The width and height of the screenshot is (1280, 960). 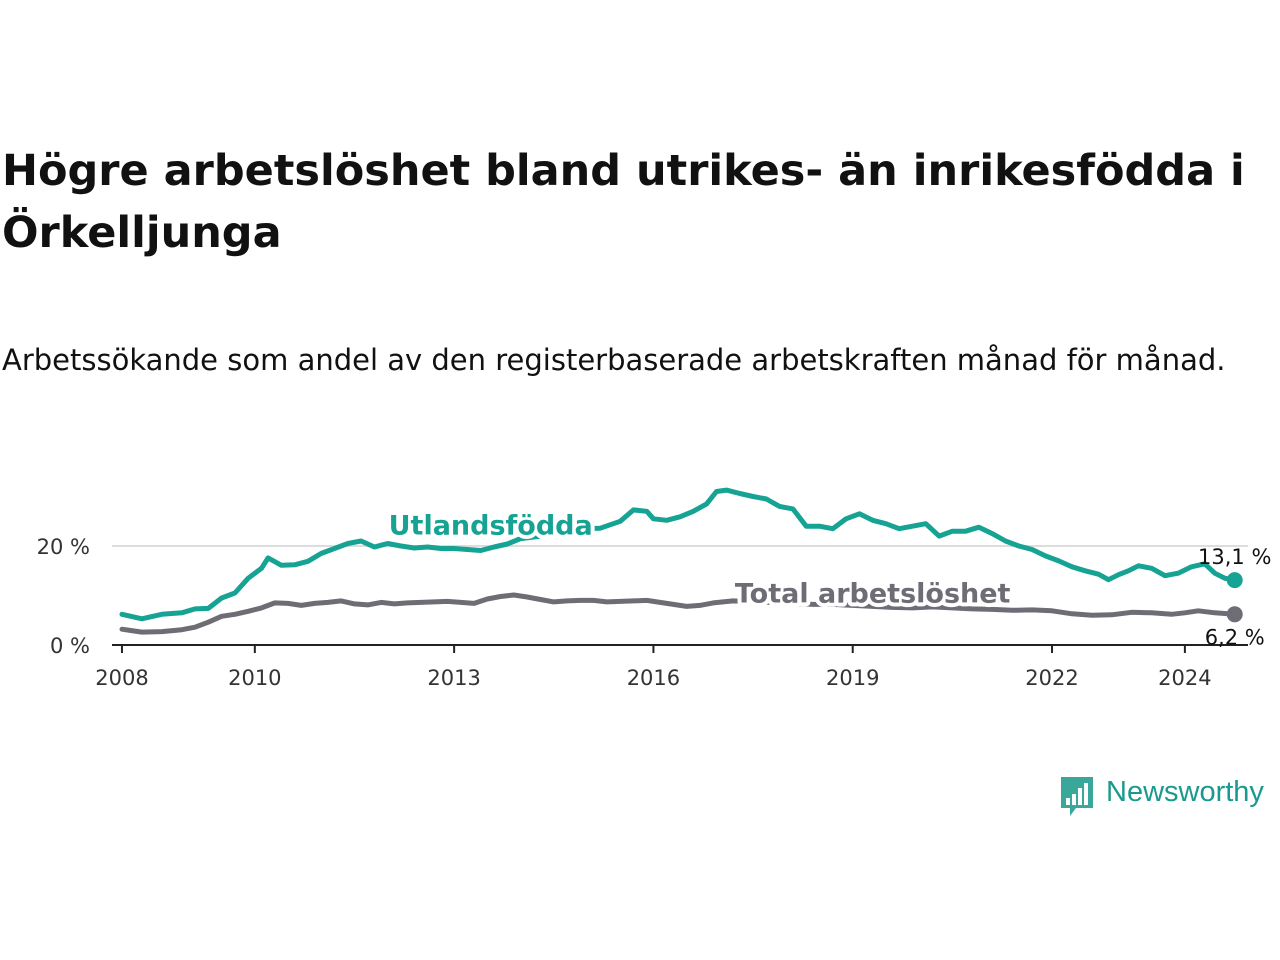 I want to click on end-marker-total, so click(x=1234, y=614).